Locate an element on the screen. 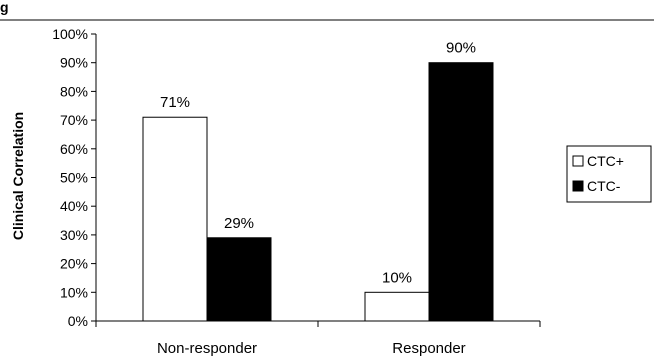 The image size is (654, 362). legend-swatch-ctc-positive is located at coordinates (578, 161).